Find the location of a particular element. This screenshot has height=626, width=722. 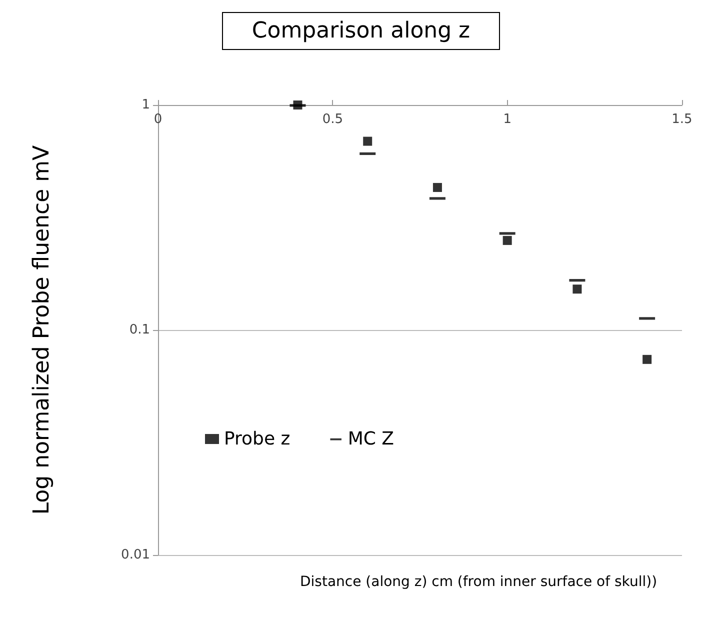

y-tick-label: 0.1 is located at coordinates (139, 330).